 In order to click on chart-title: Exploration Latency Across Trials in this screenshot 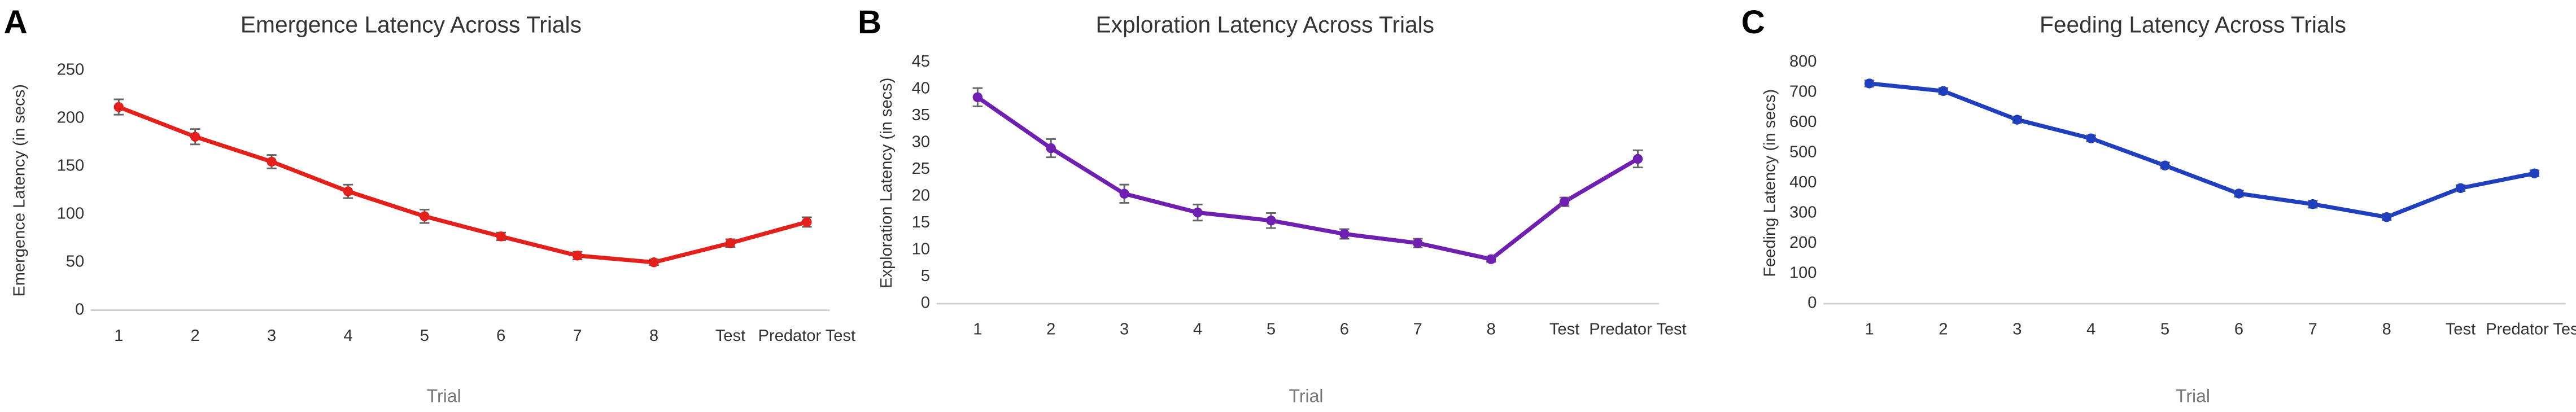, I will do `click(1266, 24)`.